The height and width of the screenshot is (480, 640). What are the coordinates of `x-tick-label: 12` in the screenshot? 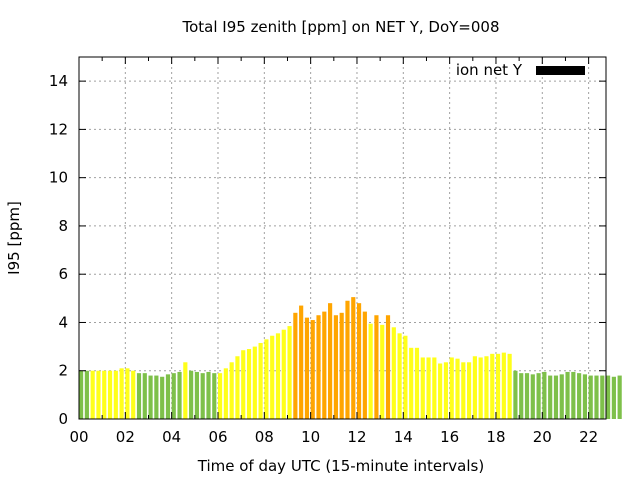 It's located at (356, 437).